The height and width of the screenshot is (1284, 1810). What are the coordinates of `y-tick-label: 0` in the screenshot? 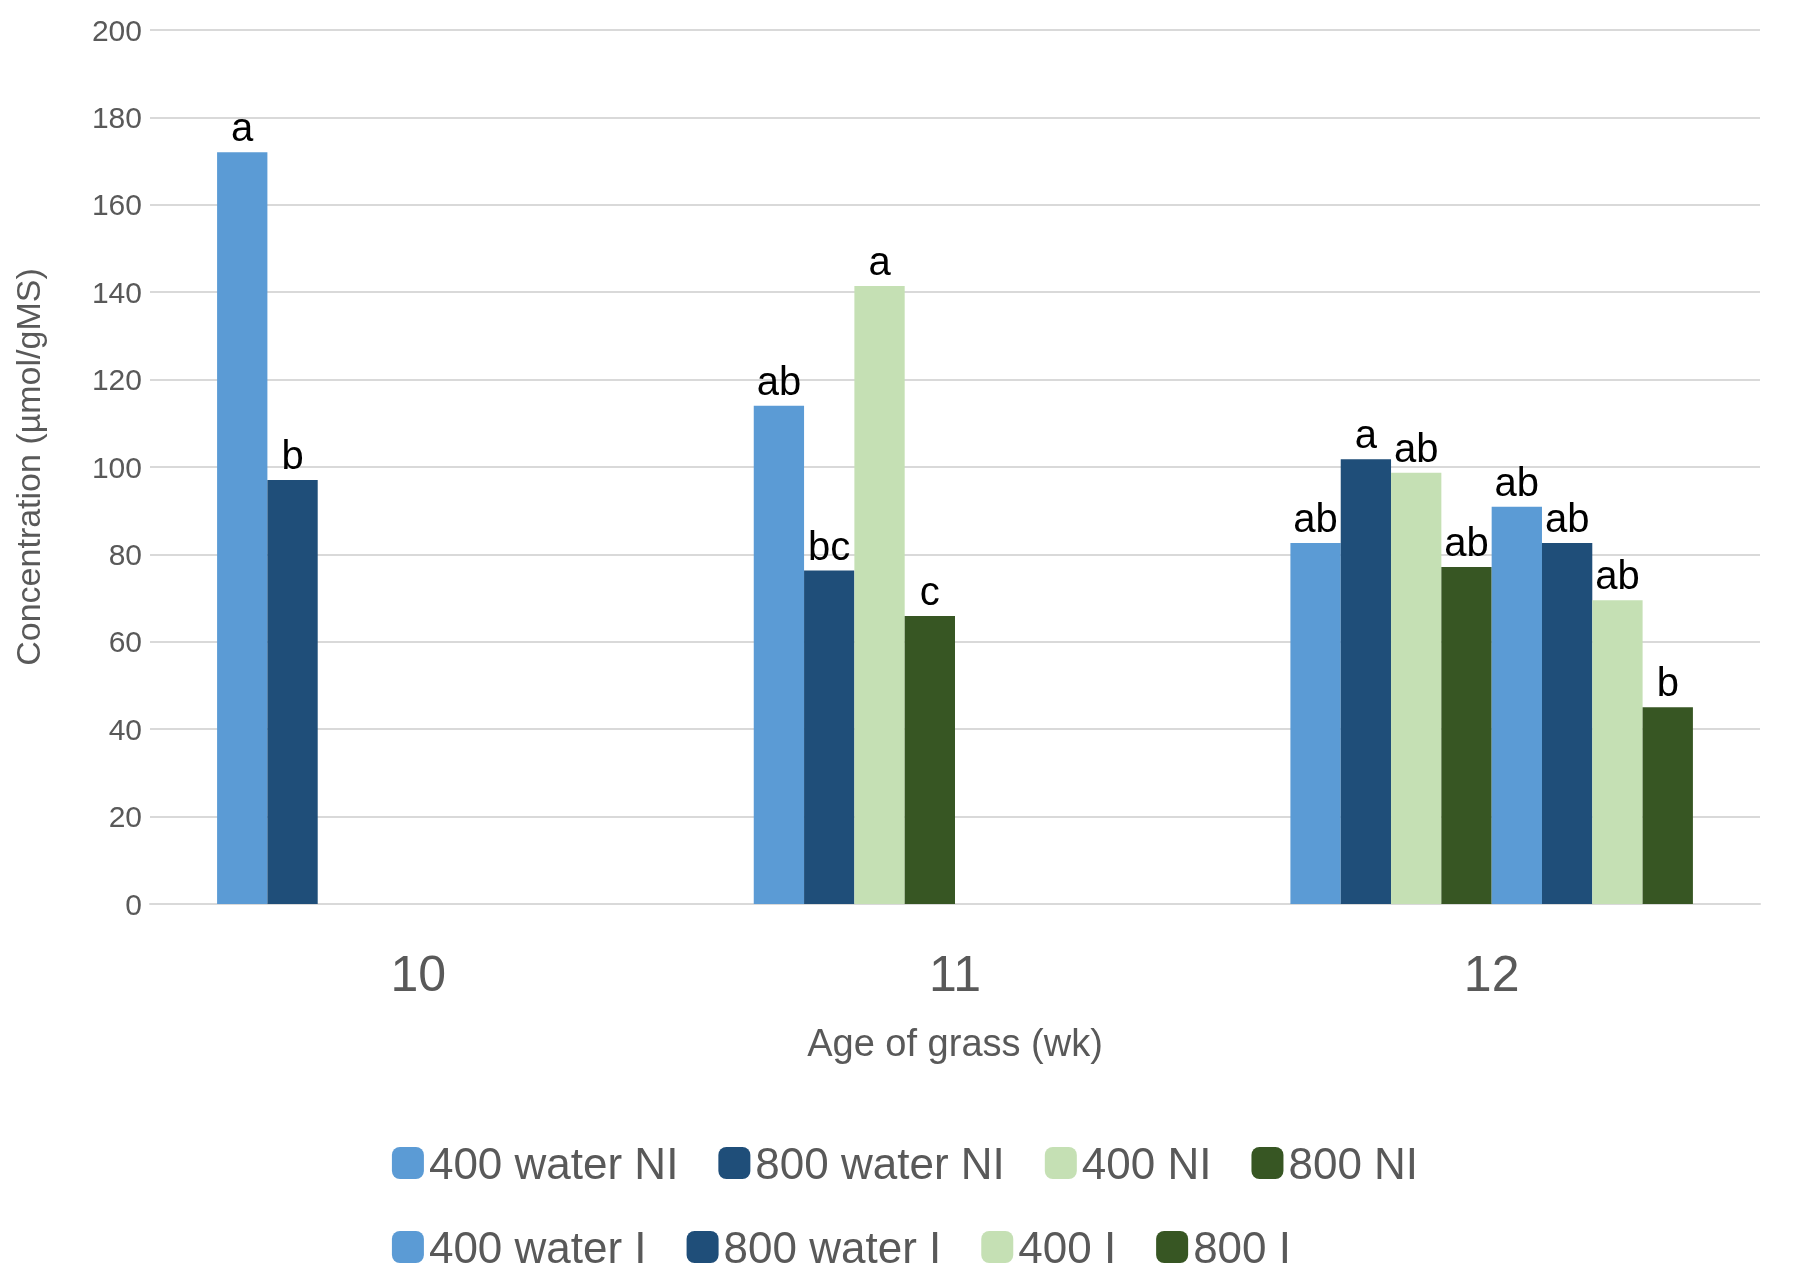 It's located at (133, 904).